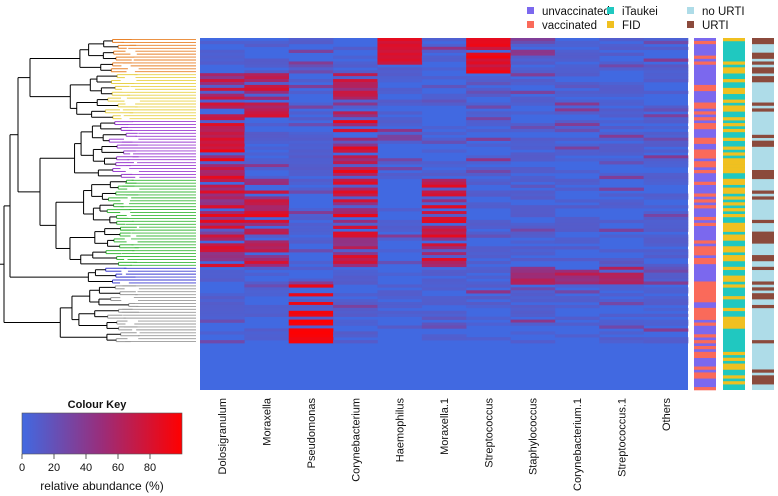  I want to click on legend-swatch, so click(530, 24).